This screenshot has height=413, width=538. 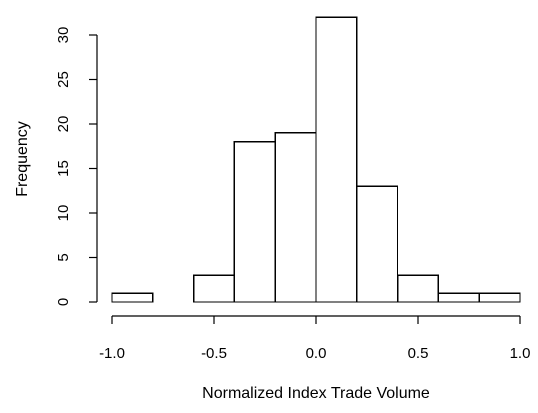 What do you see at coordinates (315, 338) in the screenshot?
I see `x-axis: -1.0 -0.5 0.0 0.5 1.0` at bounding box center [315, 338].